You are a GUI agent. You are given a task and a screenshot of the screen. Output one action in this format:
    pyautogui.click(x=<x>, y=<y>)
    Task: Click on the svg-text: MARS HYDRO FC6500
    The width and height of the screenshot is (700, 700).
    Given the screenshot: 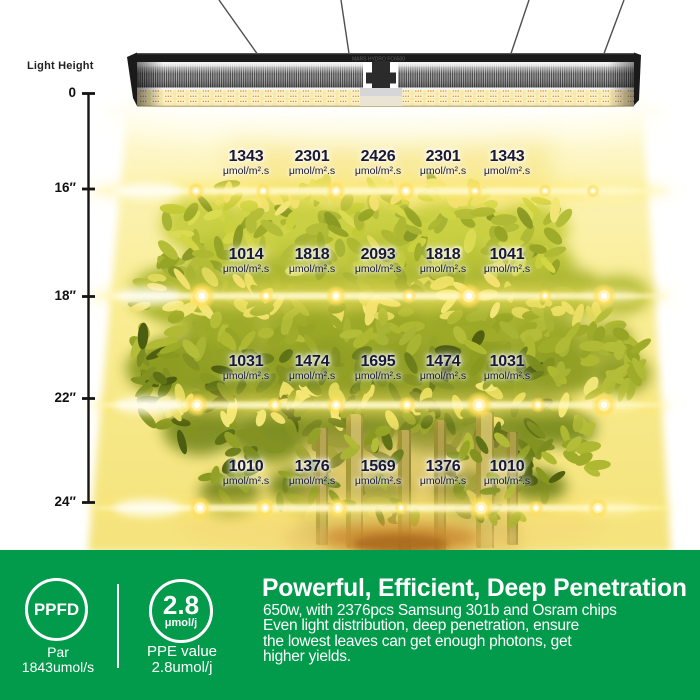 What is the action you would take?
    pyautogui.click(x=378, y=60)
    